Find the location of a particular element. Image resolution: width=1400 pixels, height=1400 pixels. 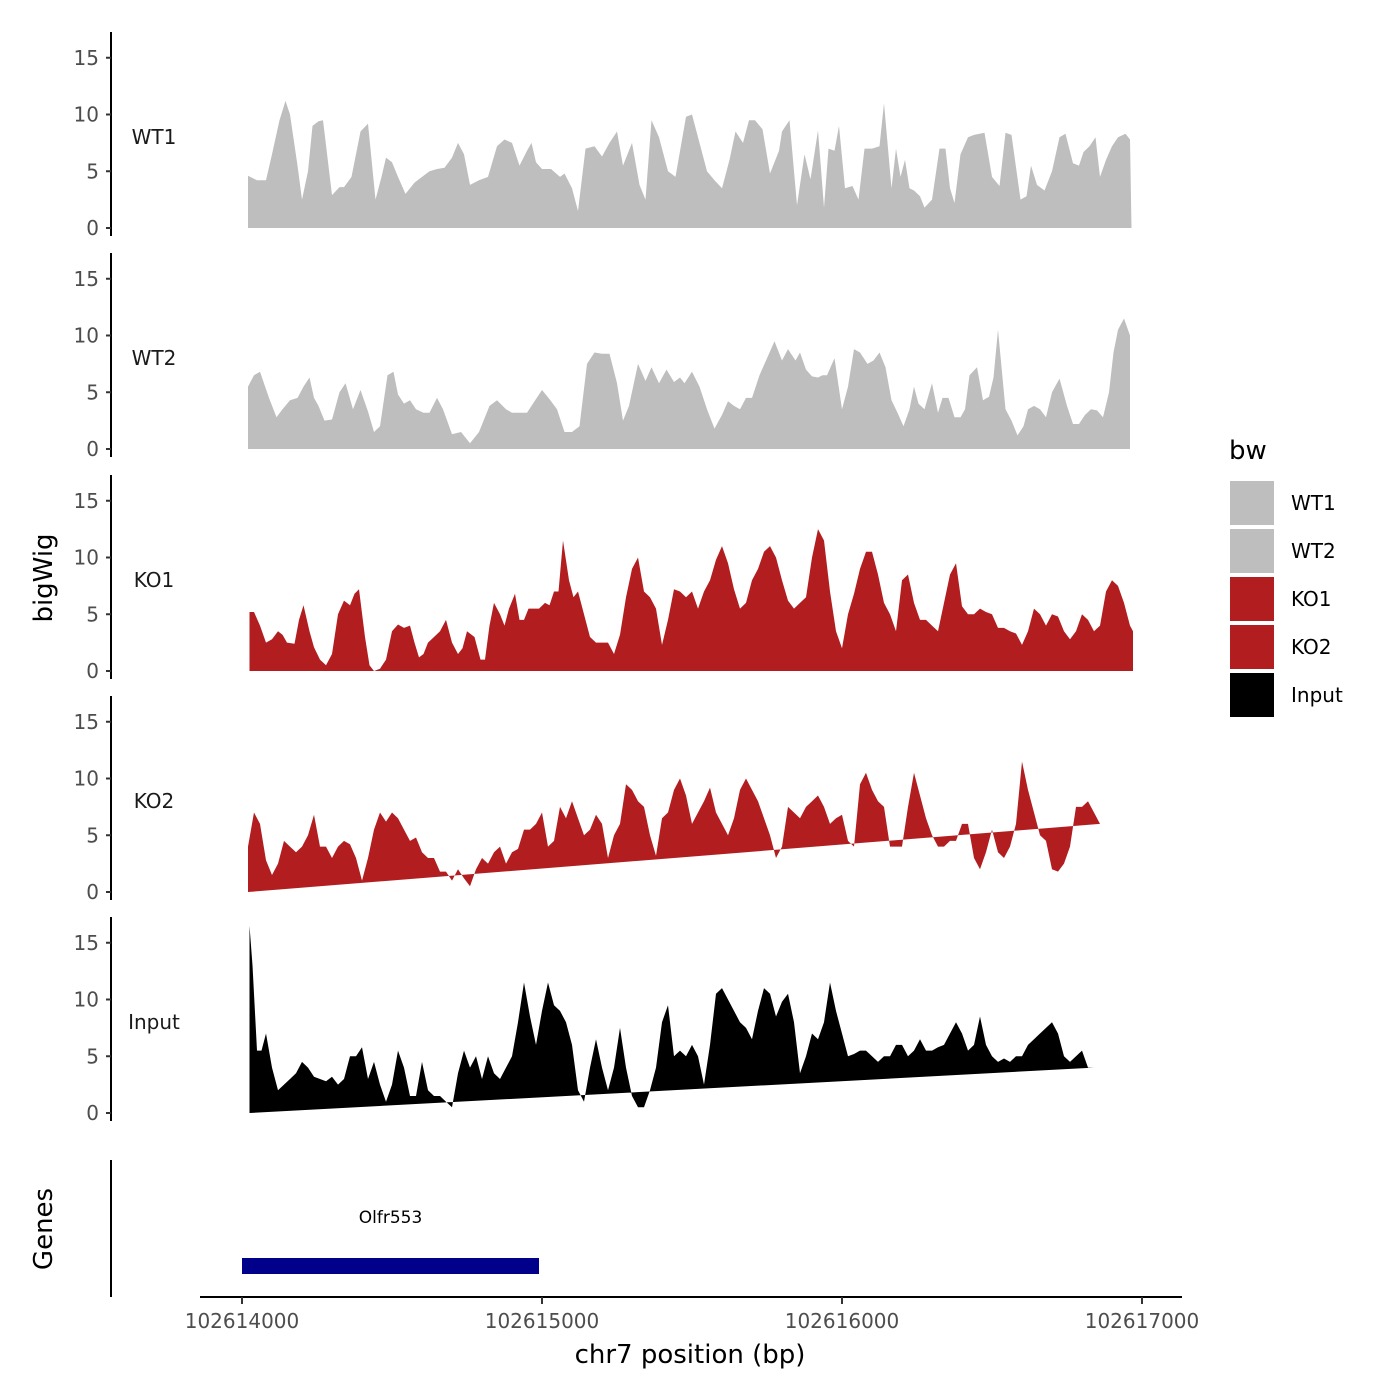

track-input: 0 5 10 15 Input is located at coordinates (584, 1021).